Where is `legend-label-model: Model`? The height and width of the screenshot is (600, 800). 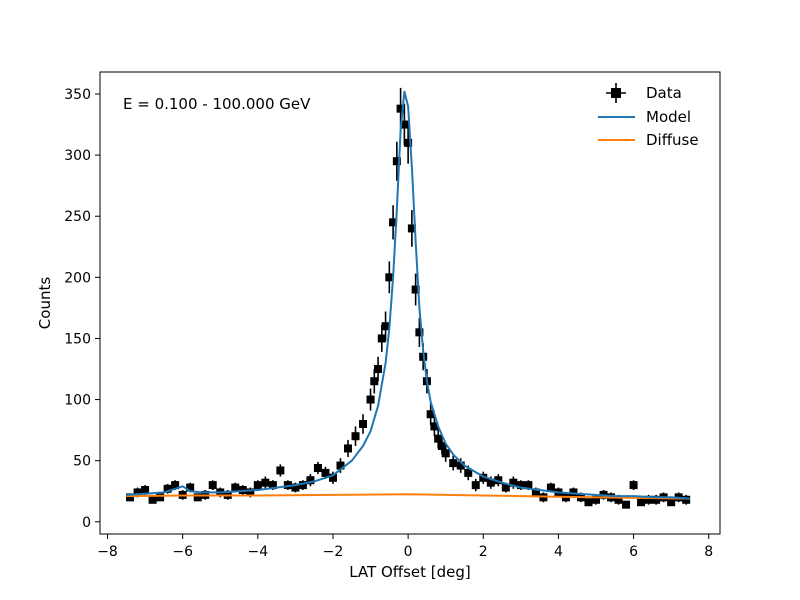 legend-label-model: Model is located at coordinates (668, 117).